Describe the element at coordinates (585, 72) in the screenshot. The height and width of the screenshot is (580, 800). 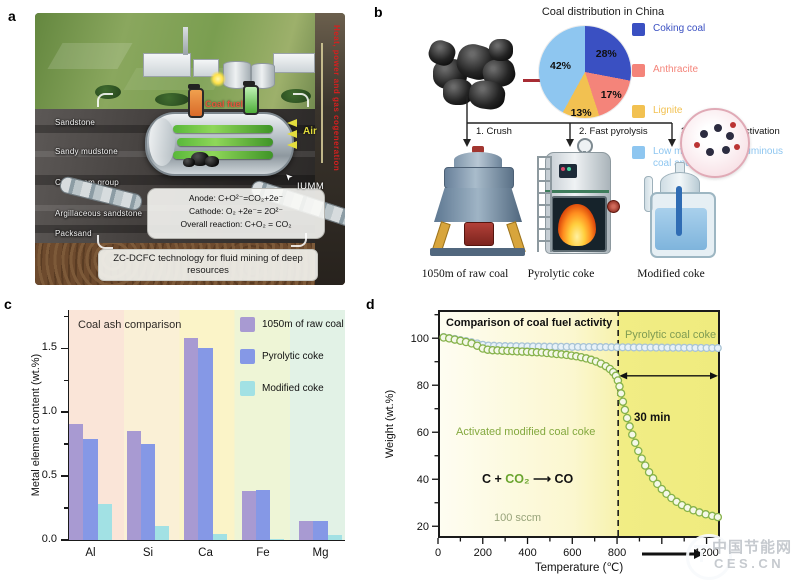
I see `coal-distribution-pie-chart: 28% 17% 13% 42%` at that location.